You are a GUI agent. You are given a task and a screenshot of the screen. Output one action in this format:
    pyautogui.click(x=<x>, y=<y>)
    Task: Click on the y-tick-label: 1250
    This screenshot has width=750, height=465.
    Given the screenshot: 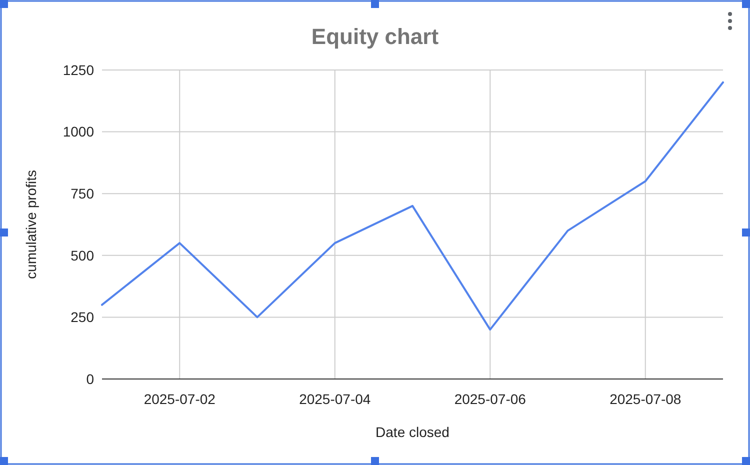 What is the action you would take?
    pyautogui.click(x=78, y=70)
    